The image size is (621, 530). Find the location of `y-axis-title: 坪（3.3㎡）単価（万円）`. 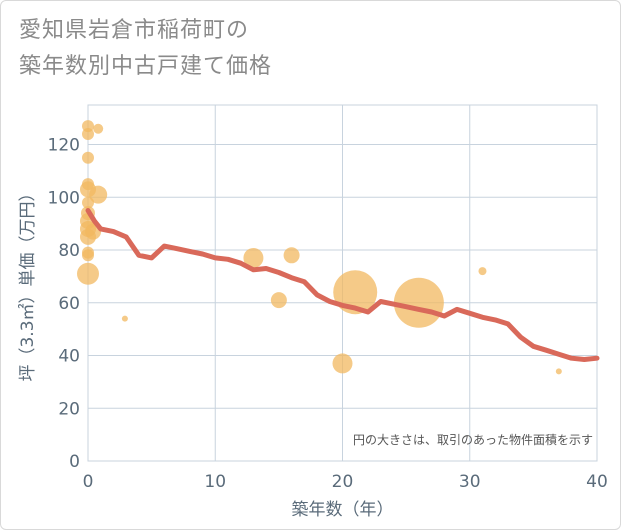

y-axis-title: 坪（3.3㎡）単価（万円） is located at coordinates (28, 282).